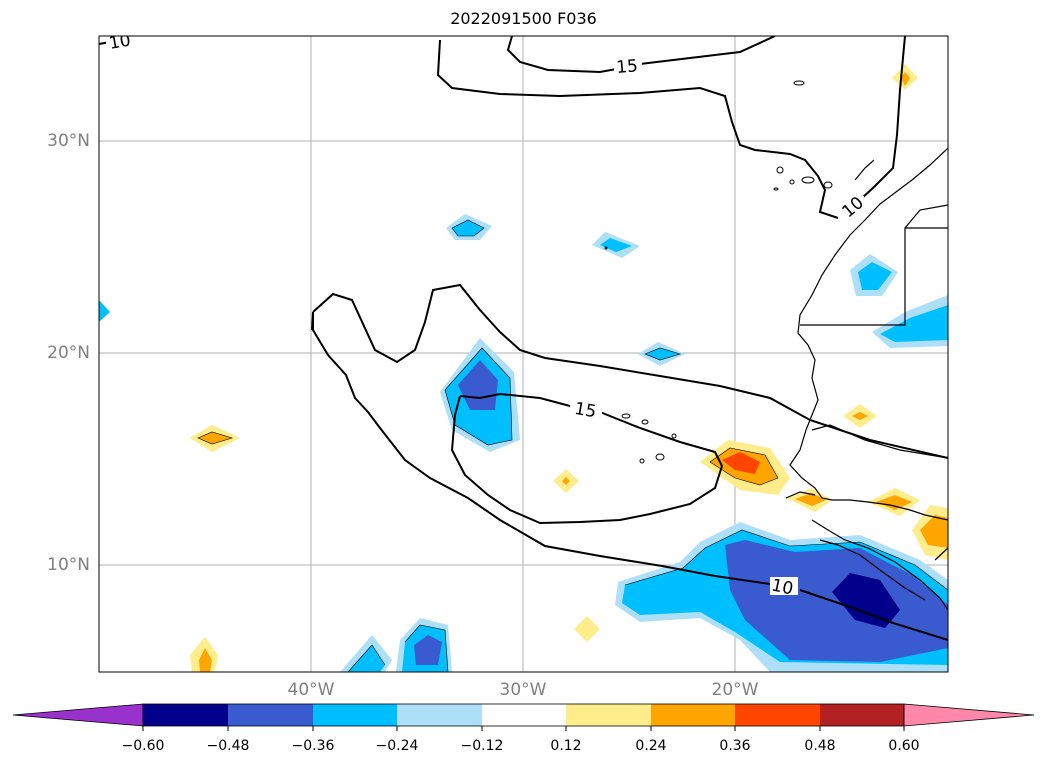  I want to click on islands, so click(718, 272).